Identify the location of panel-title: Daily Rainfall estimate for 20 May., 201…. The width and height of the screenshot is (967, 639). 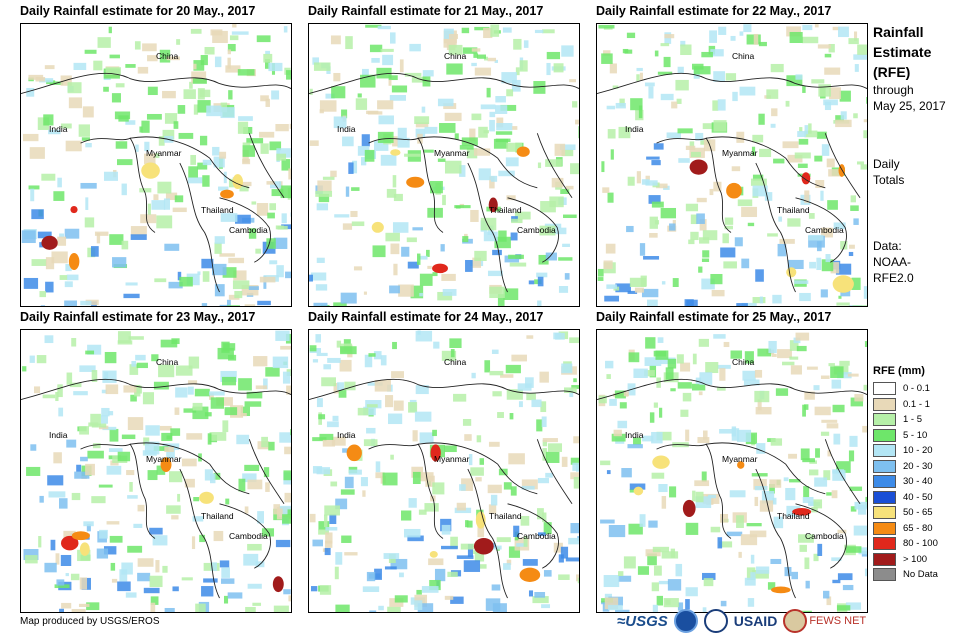
(138, 11).